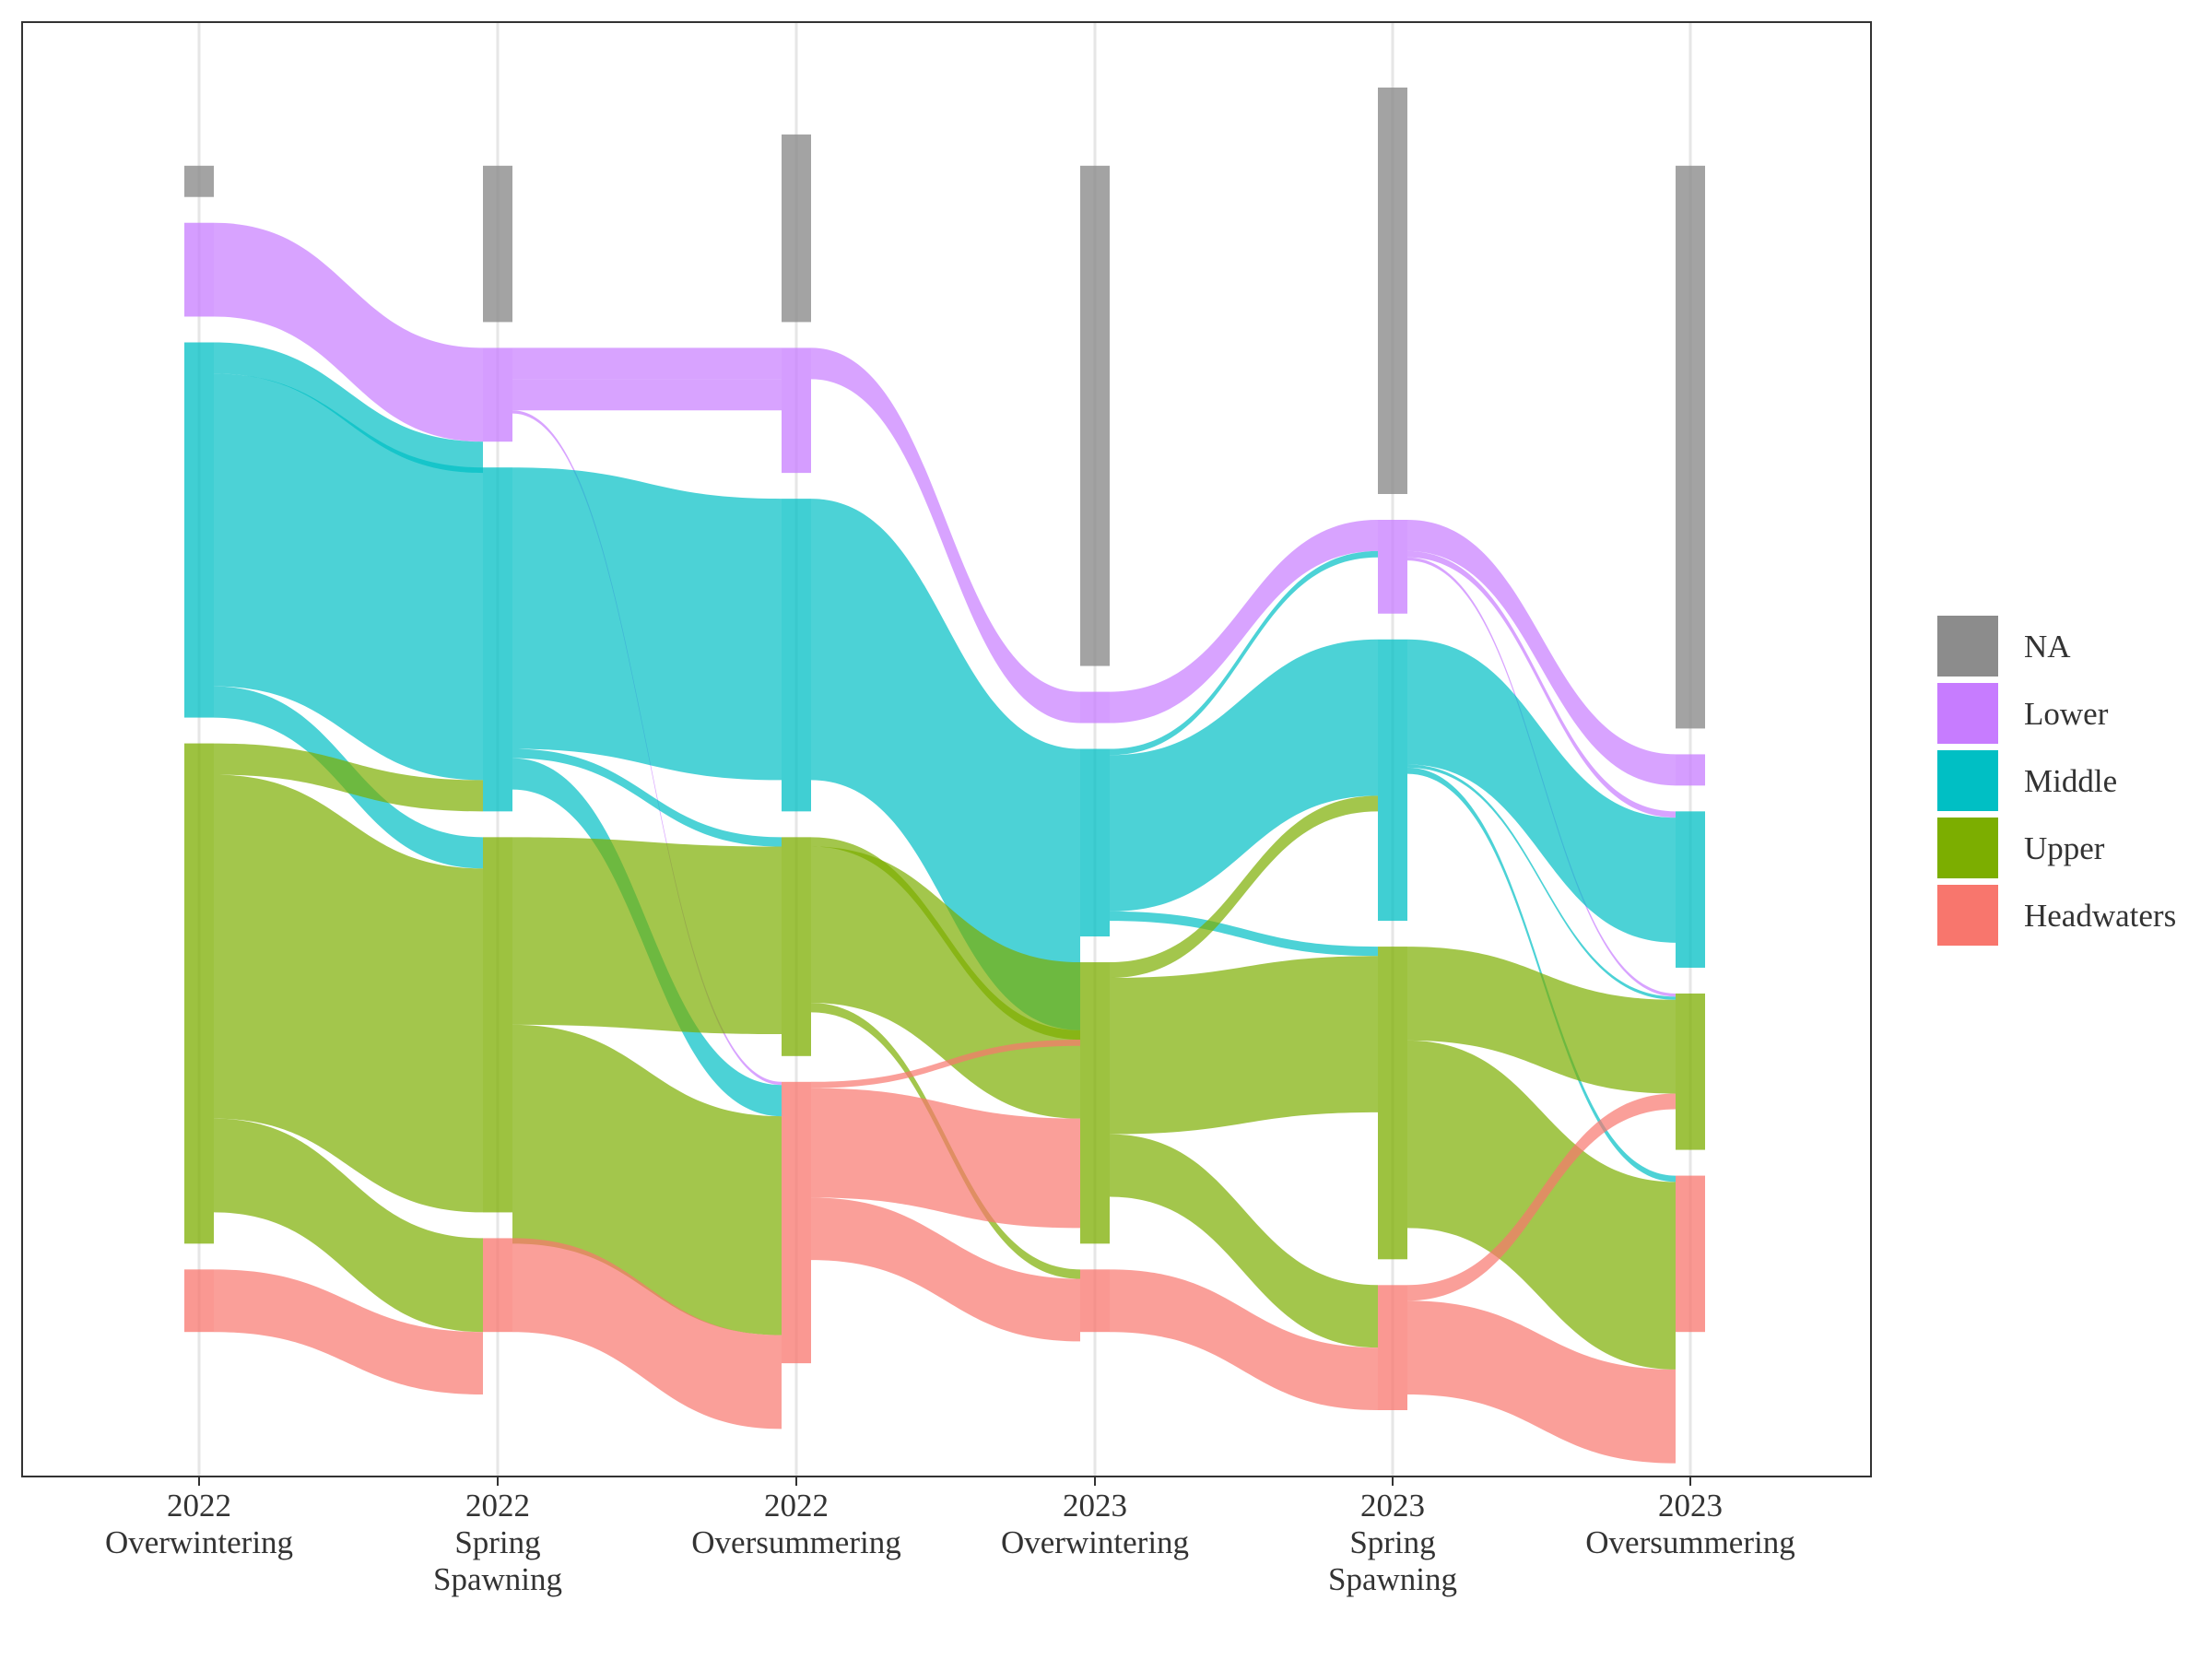  I want to click on stratum-6-upper, so click(1690, 1071).